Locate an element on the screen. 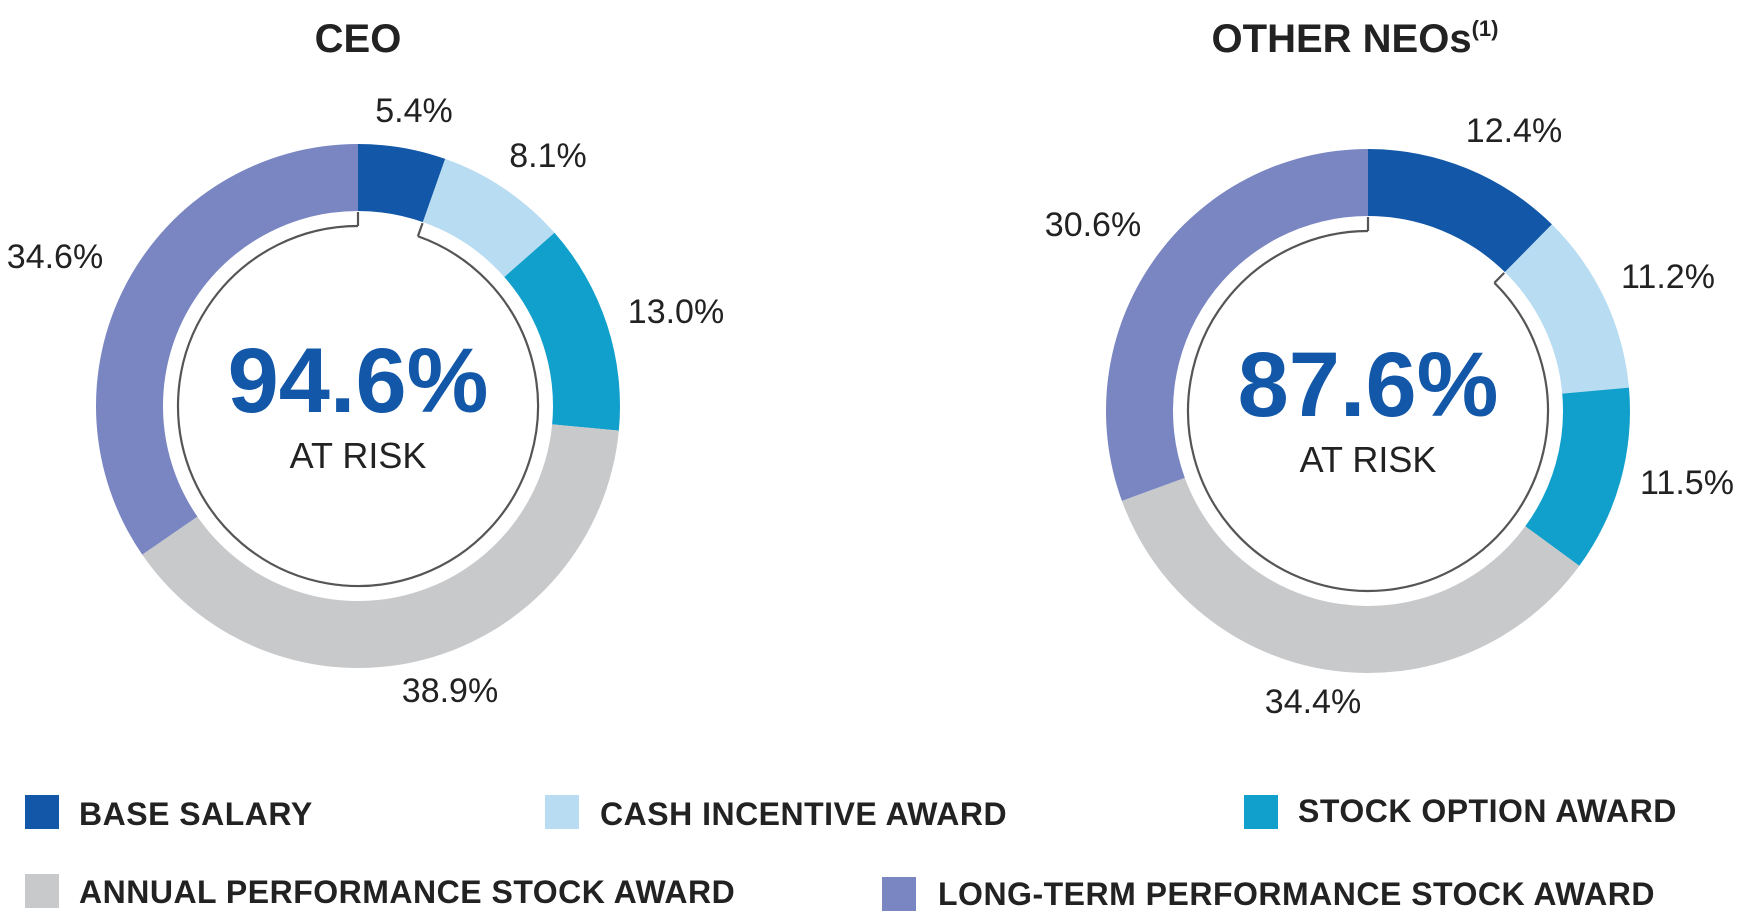 Image resolution: width=1746 pixels, height=919 pixels. other-neos-label-stock-option: 11.5% is located at coordinates (1687, 483).